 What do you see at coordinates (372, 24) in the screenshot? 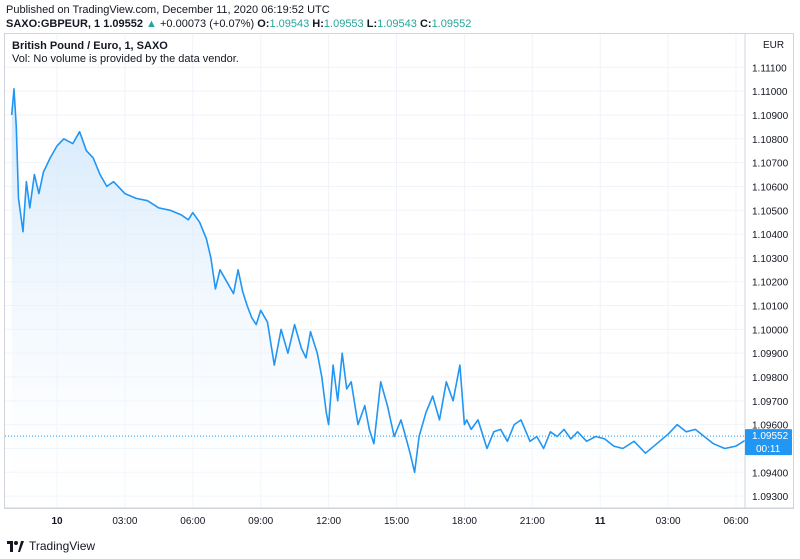
I see `low-label: L:` at bounding box center [372, 24].